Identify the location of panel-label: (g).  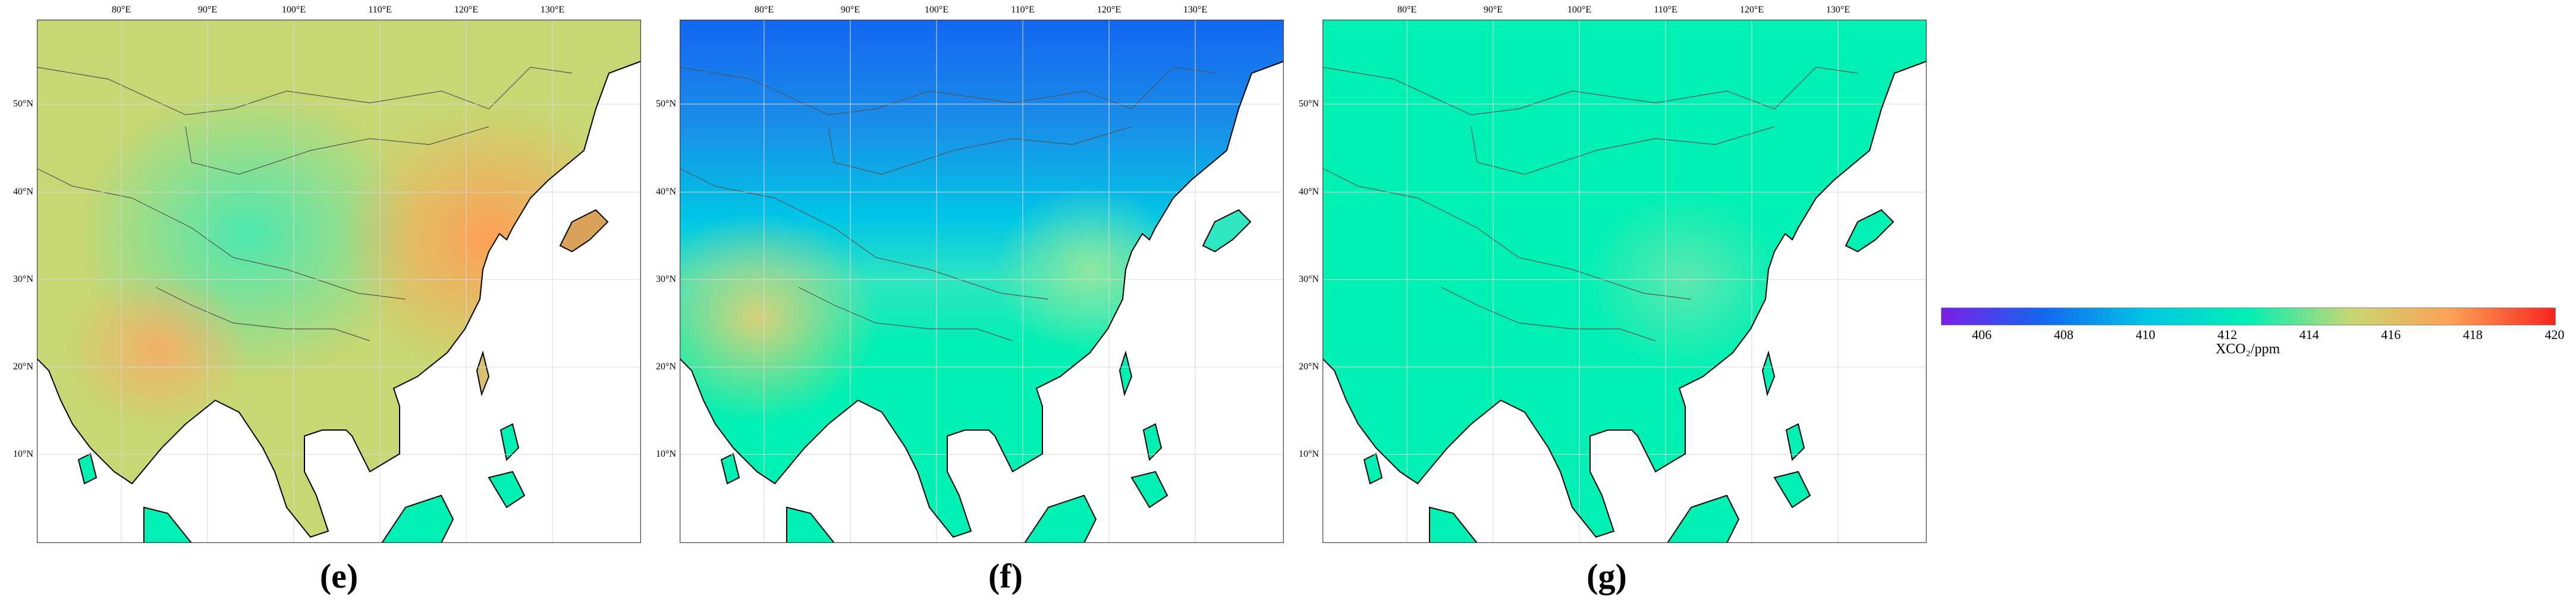
(1607, 576).